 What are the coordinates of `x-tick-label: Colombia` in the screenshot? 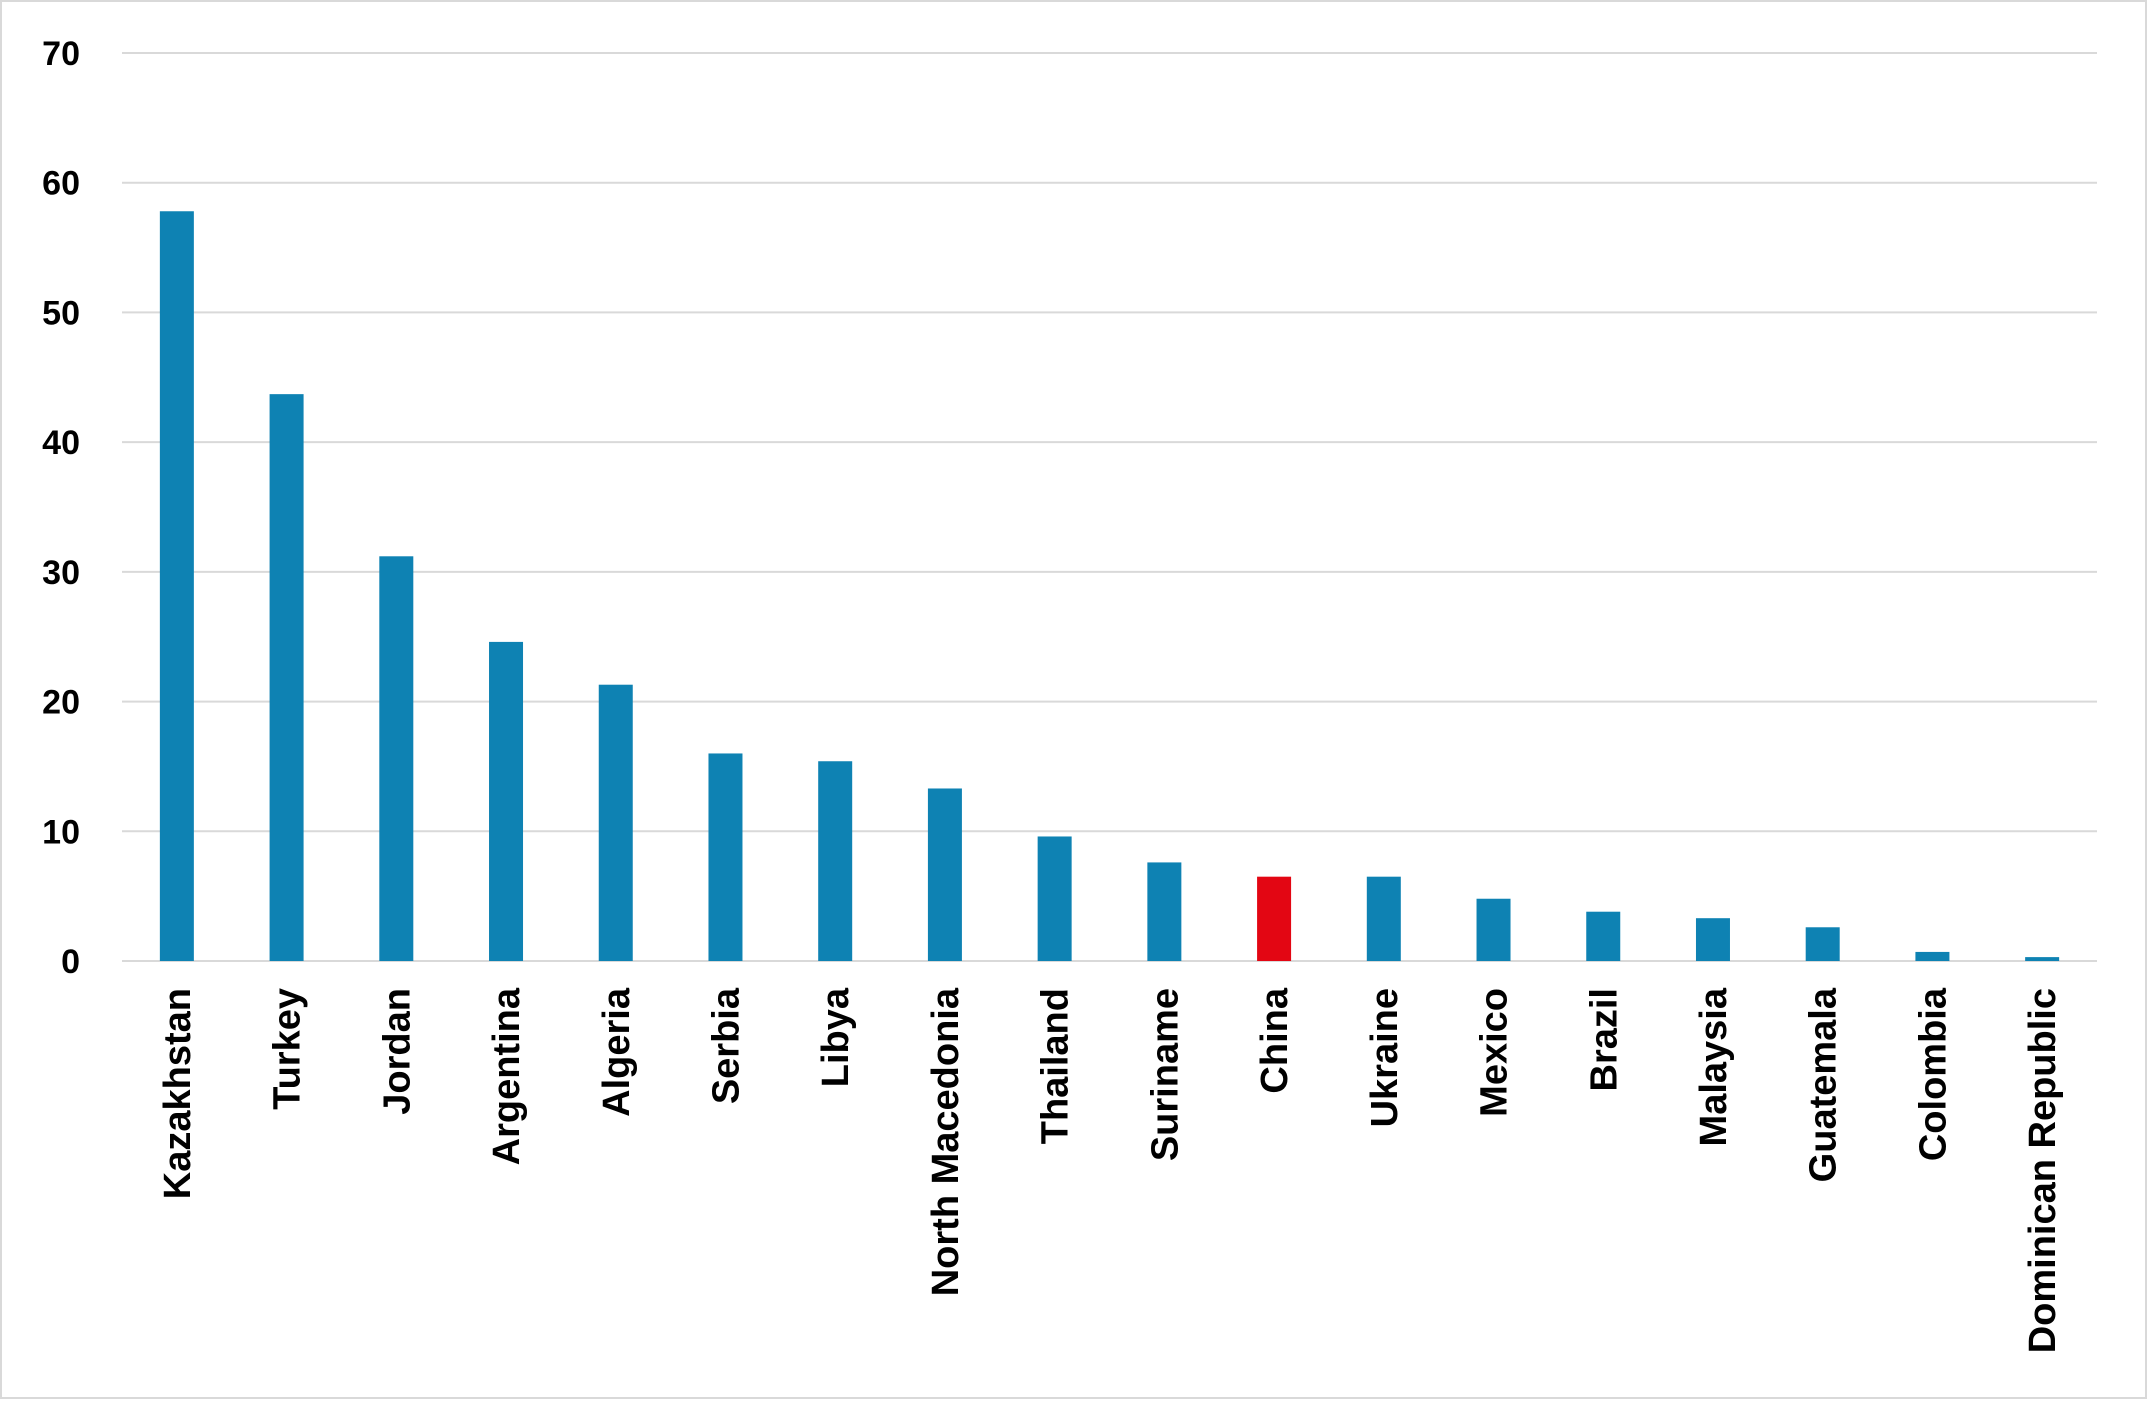 It's located at (1933, 1074).